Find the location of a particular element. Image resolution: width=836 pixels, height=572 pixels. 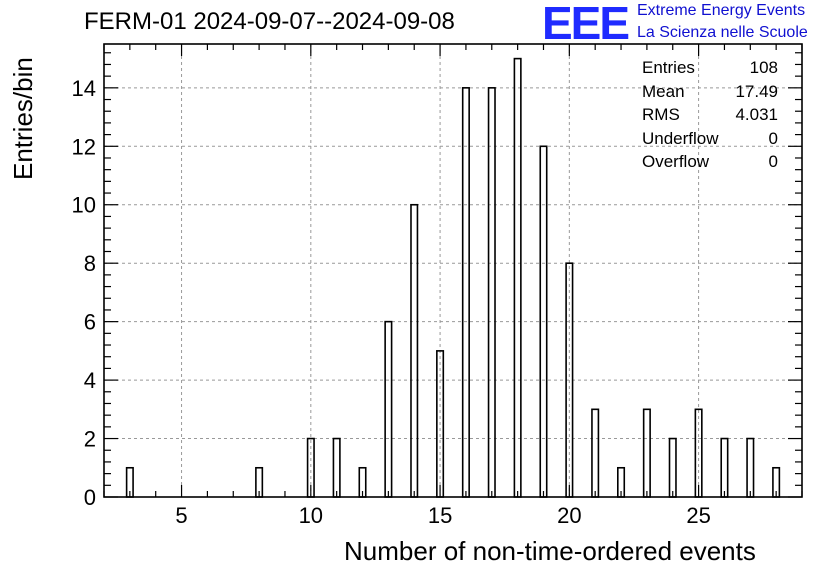

stat-value: 4.031 is located at coordinates (756, 114).